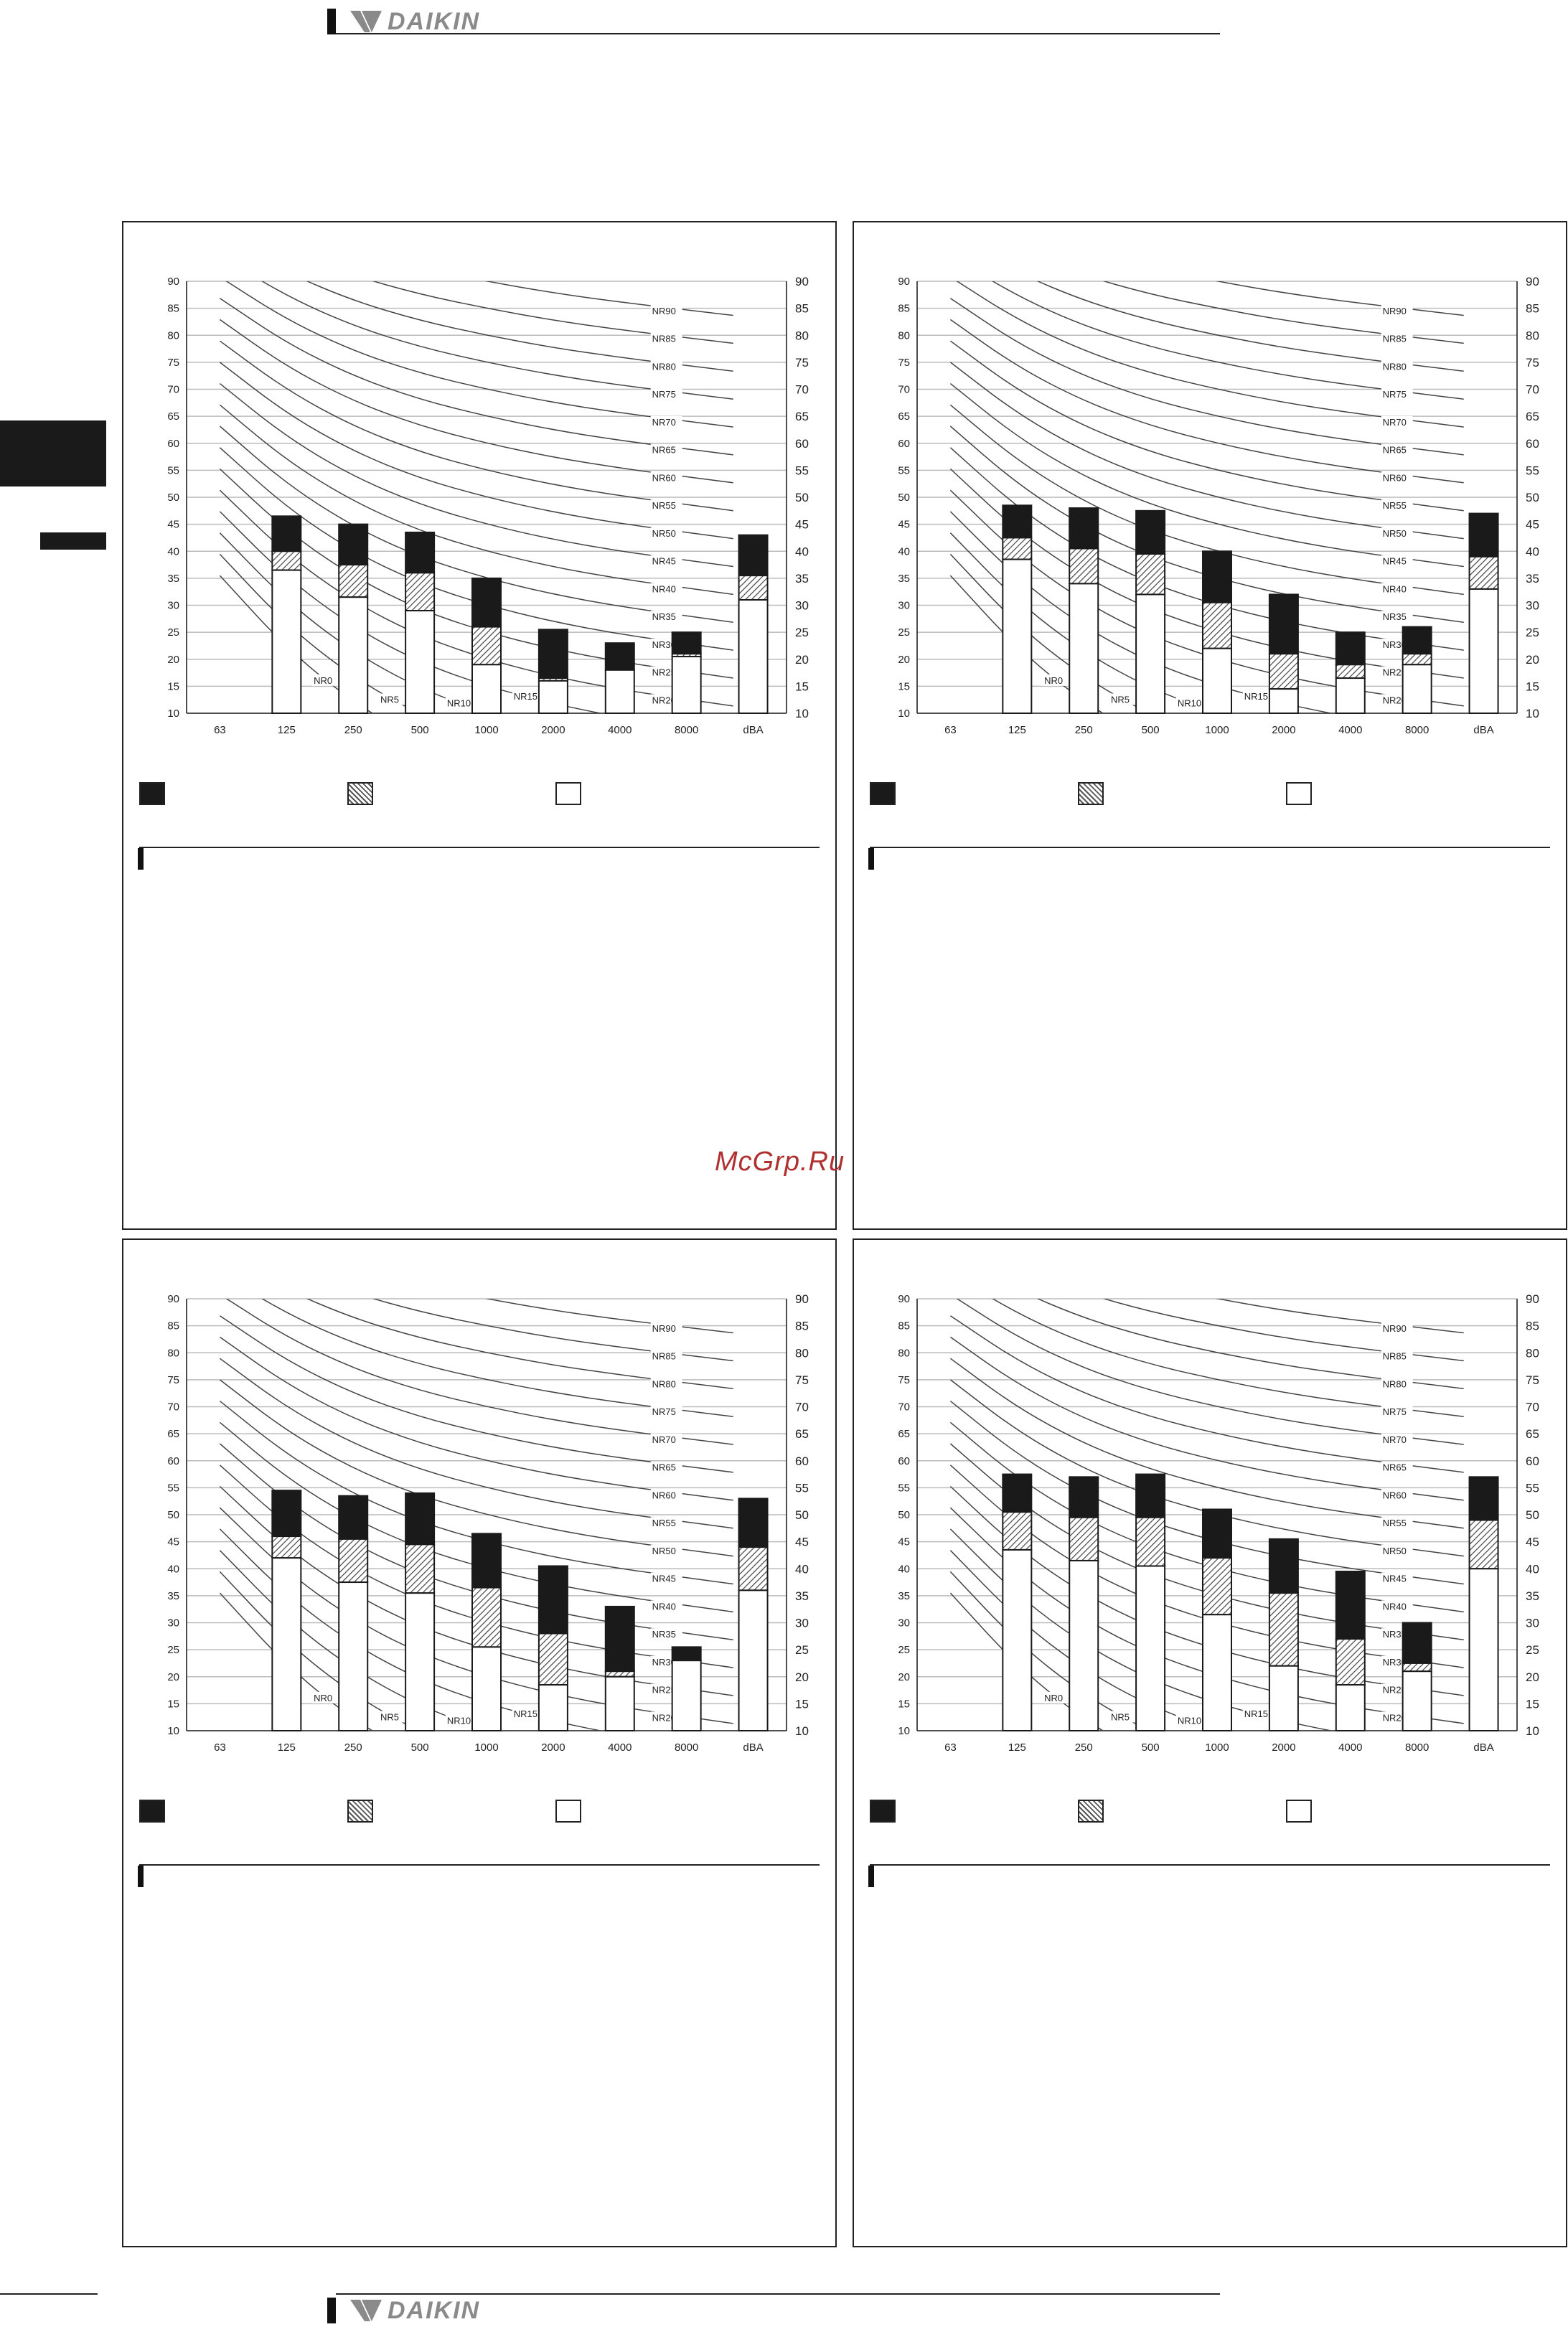 This screenshot has width=1568, height=2327. Describe the element at coordinates (1532, 416) in the screenshot. I see `y-tick-label-right: 65` at that location.